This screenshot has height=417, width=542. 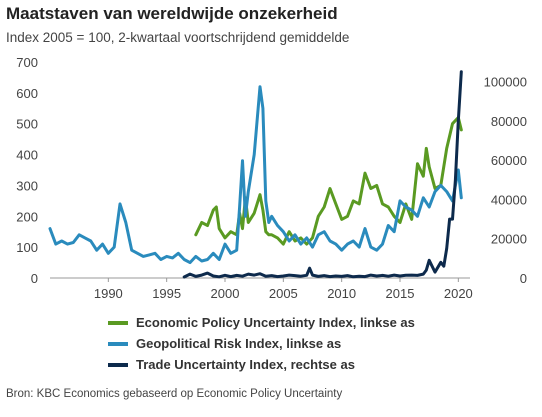 I want to click on y-right-tick-label: 60000, so click(x=509, y=160).